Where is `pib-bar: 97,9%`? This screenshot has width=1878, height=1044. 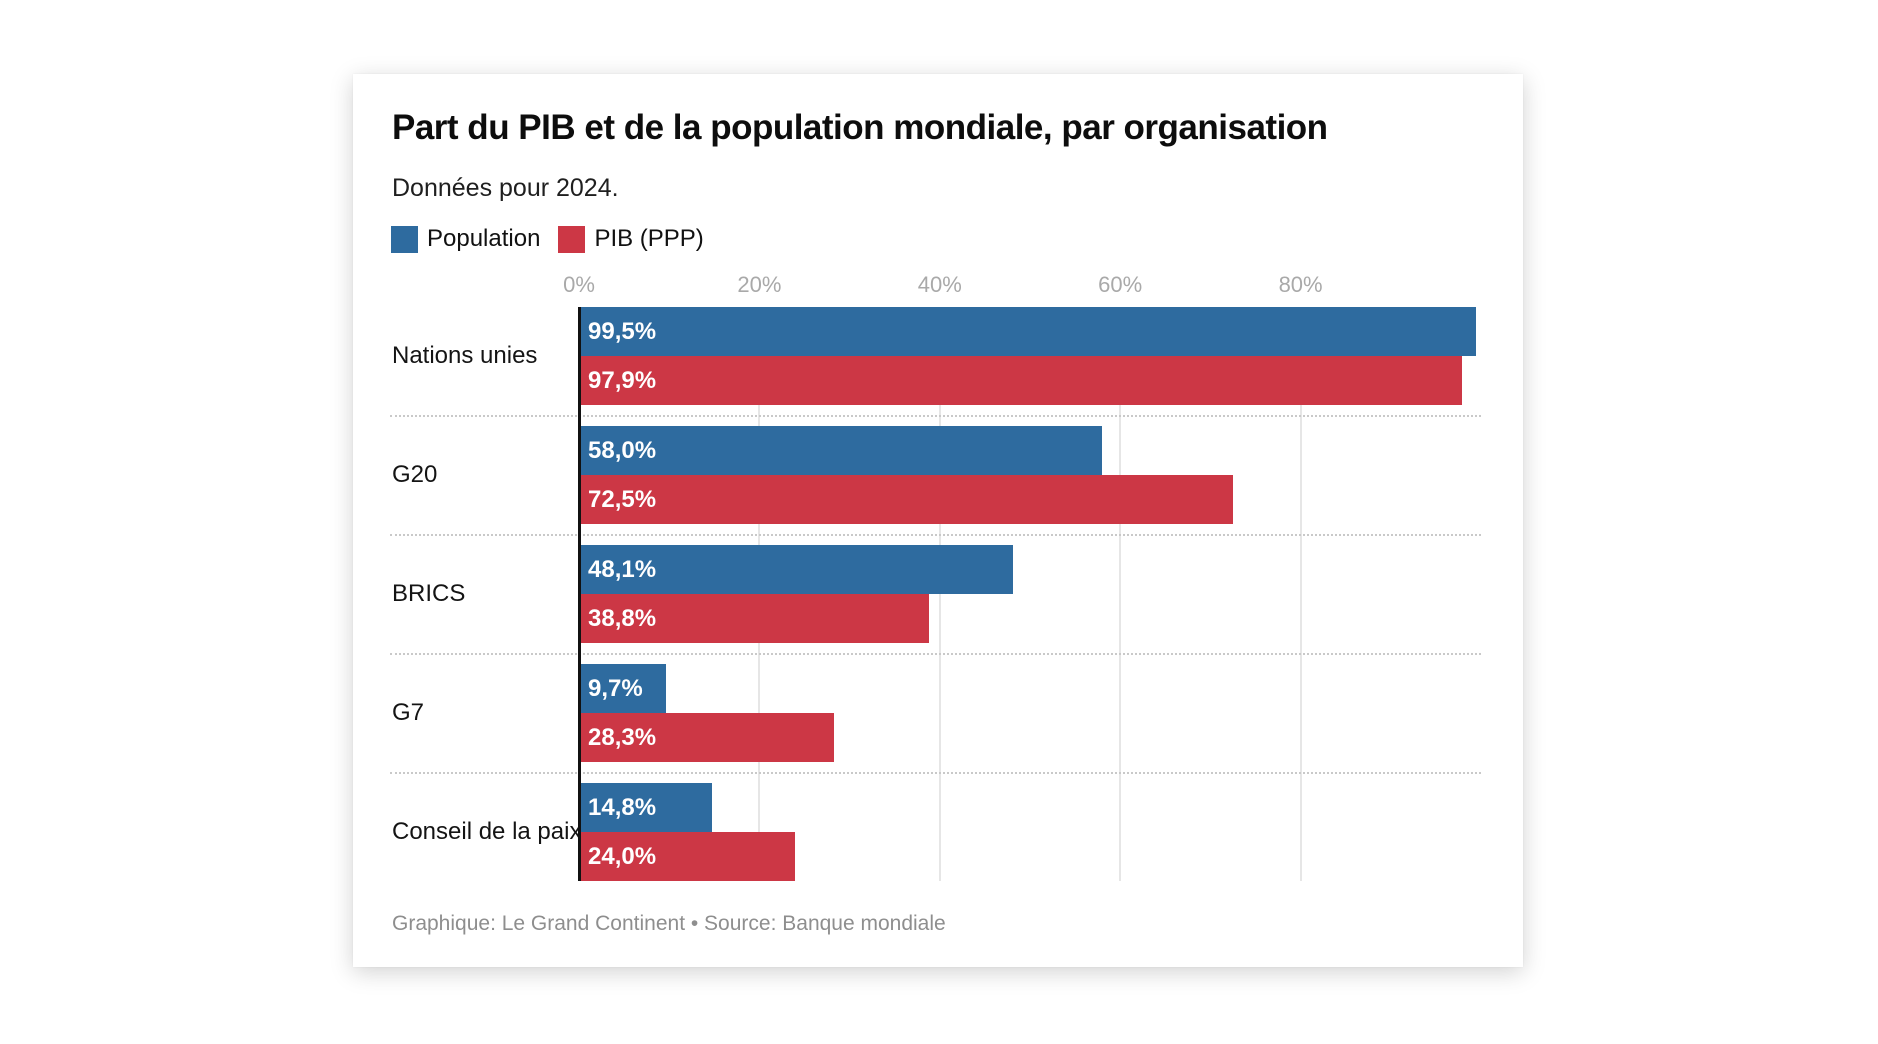
pib-bar: 97,9% is located at coordinates (1021, 380).